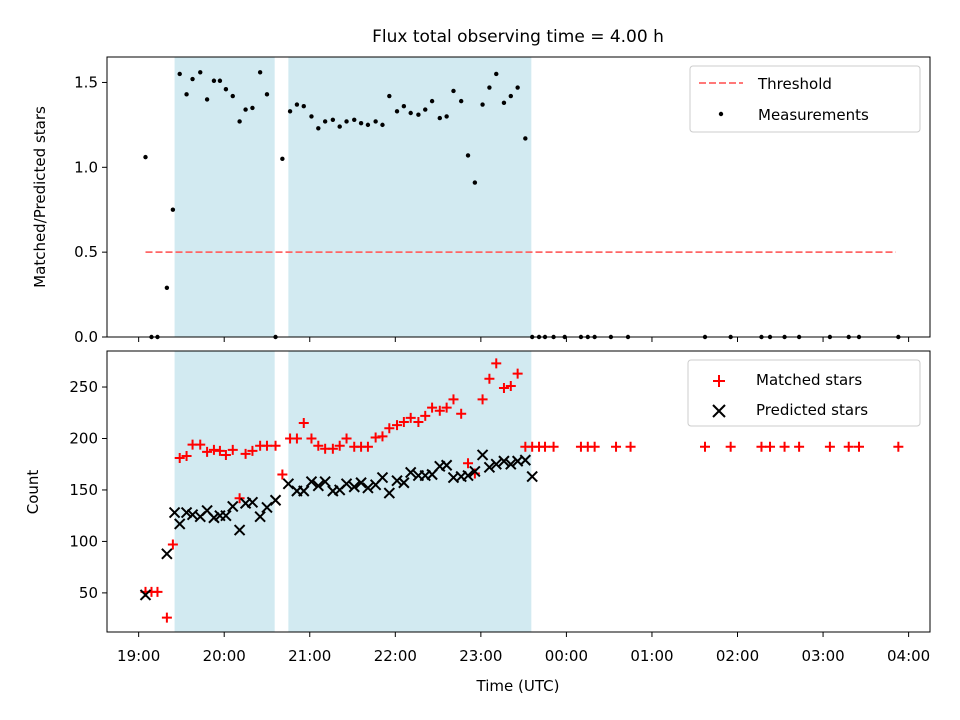 The height and width of the screenshot is (720, 960). What do you see at coordinates (804, 393) in the screenshot?
I see `legend-box` at bounding box center [804, 393].